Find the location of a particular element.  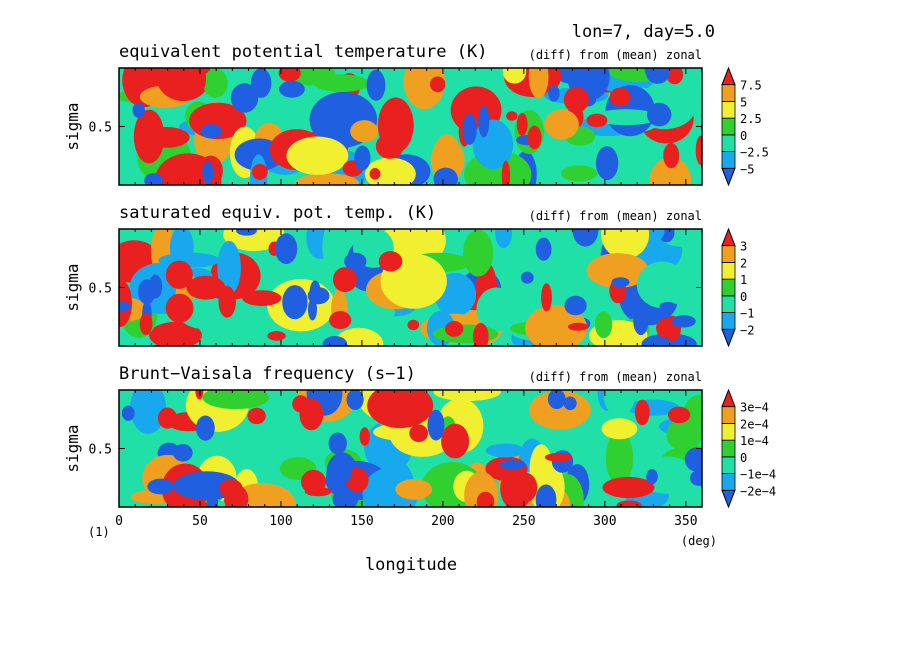

colorbar-label: 1 is located at coordinates (743, 280).